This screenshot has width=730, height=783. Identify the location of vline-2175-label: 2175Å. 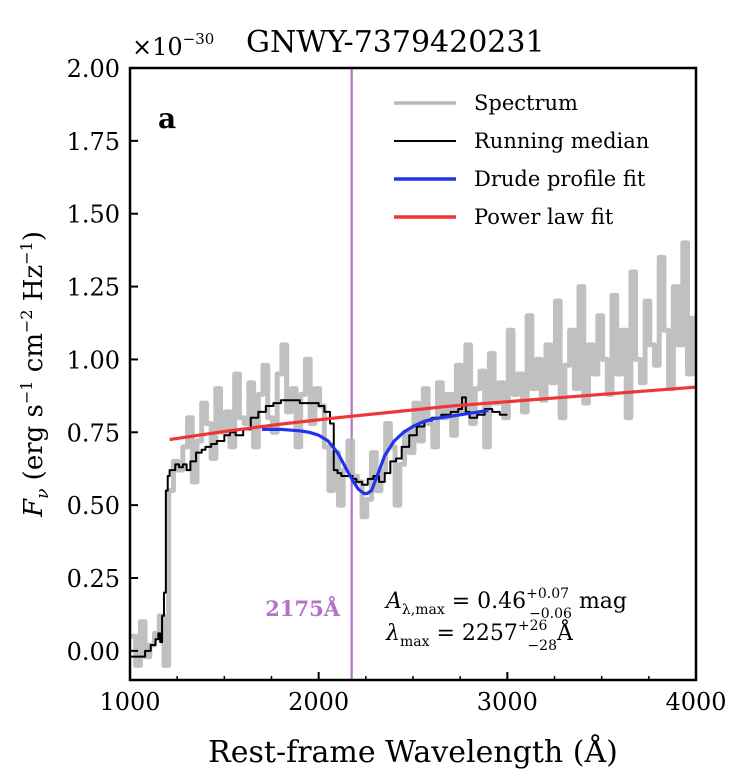
(302, 608).